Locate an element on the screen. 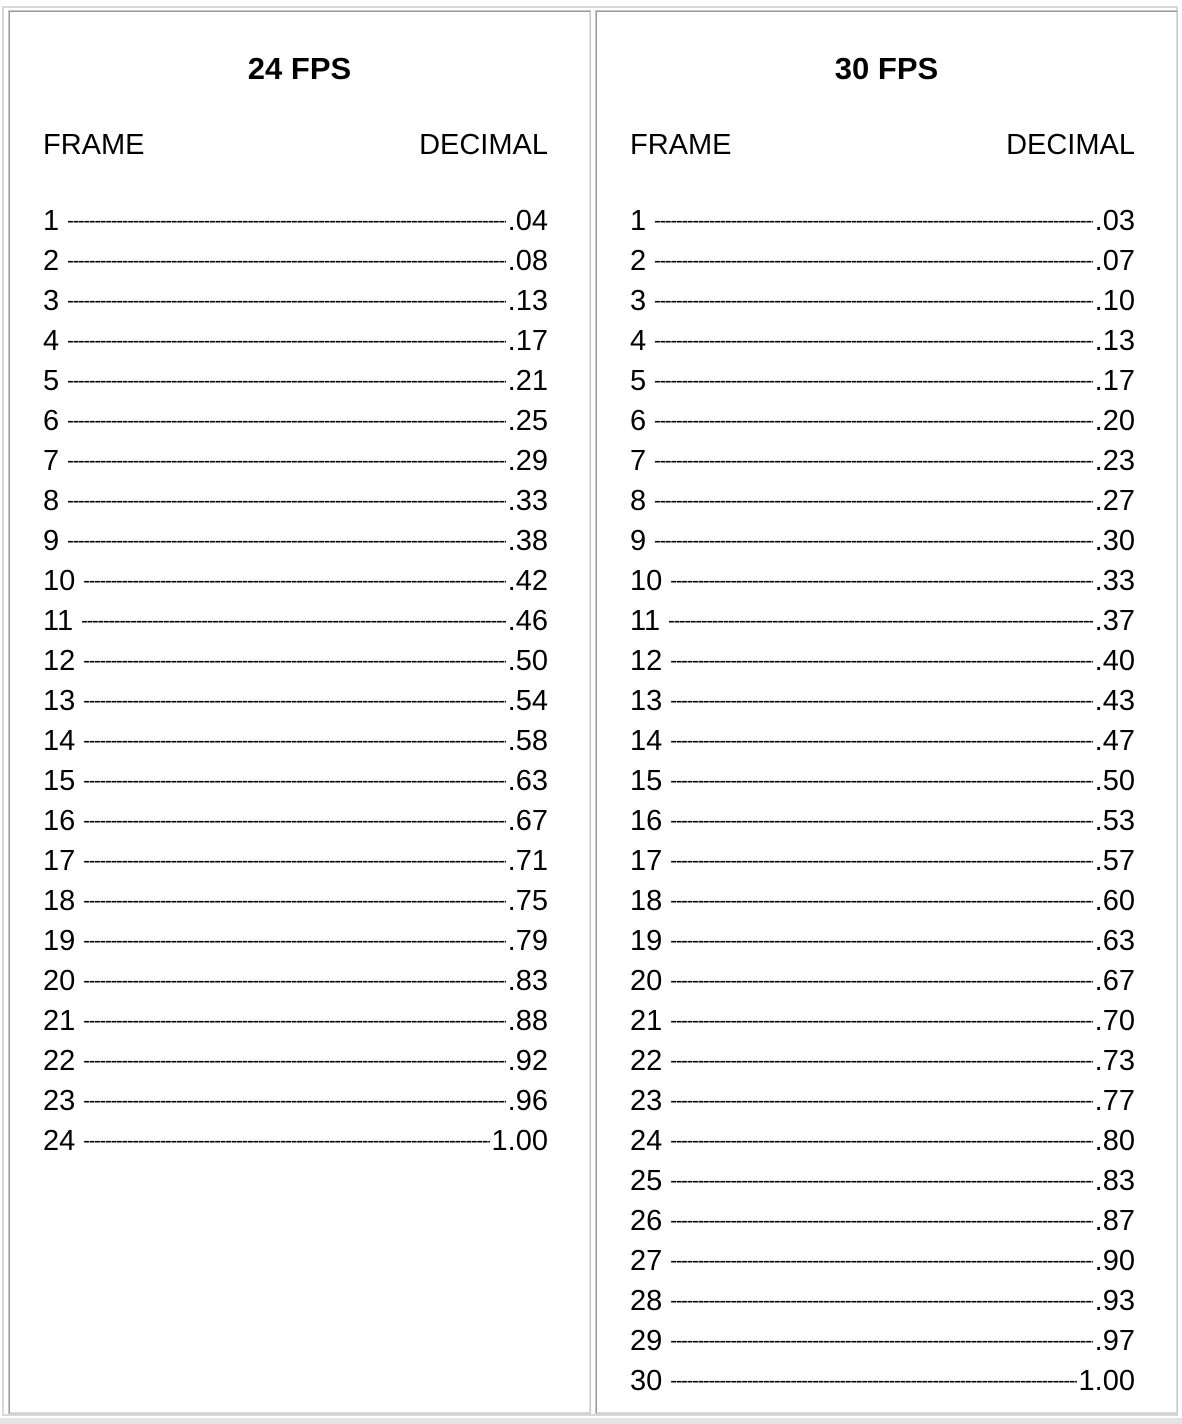  decimal-value: .38 is located at coordinates (527, 541).